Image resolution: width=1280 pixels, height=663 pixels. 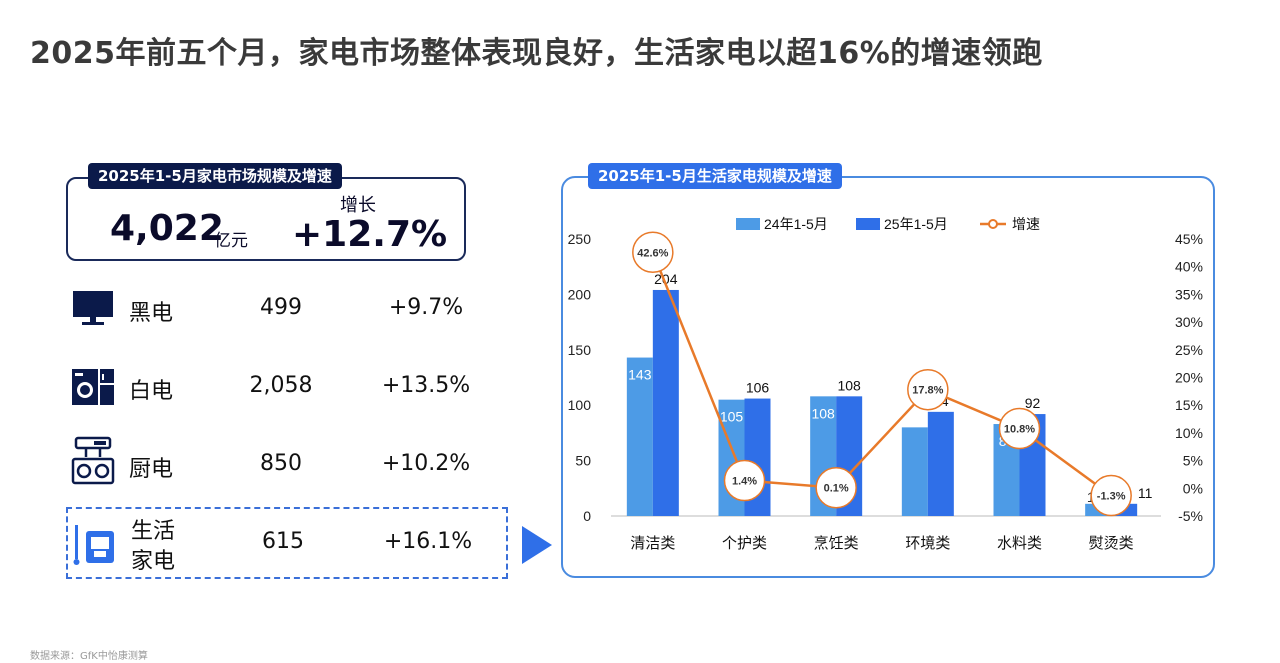 I want to click on legend-label-2025: 25年1-5月, so click(x=916, y=224).